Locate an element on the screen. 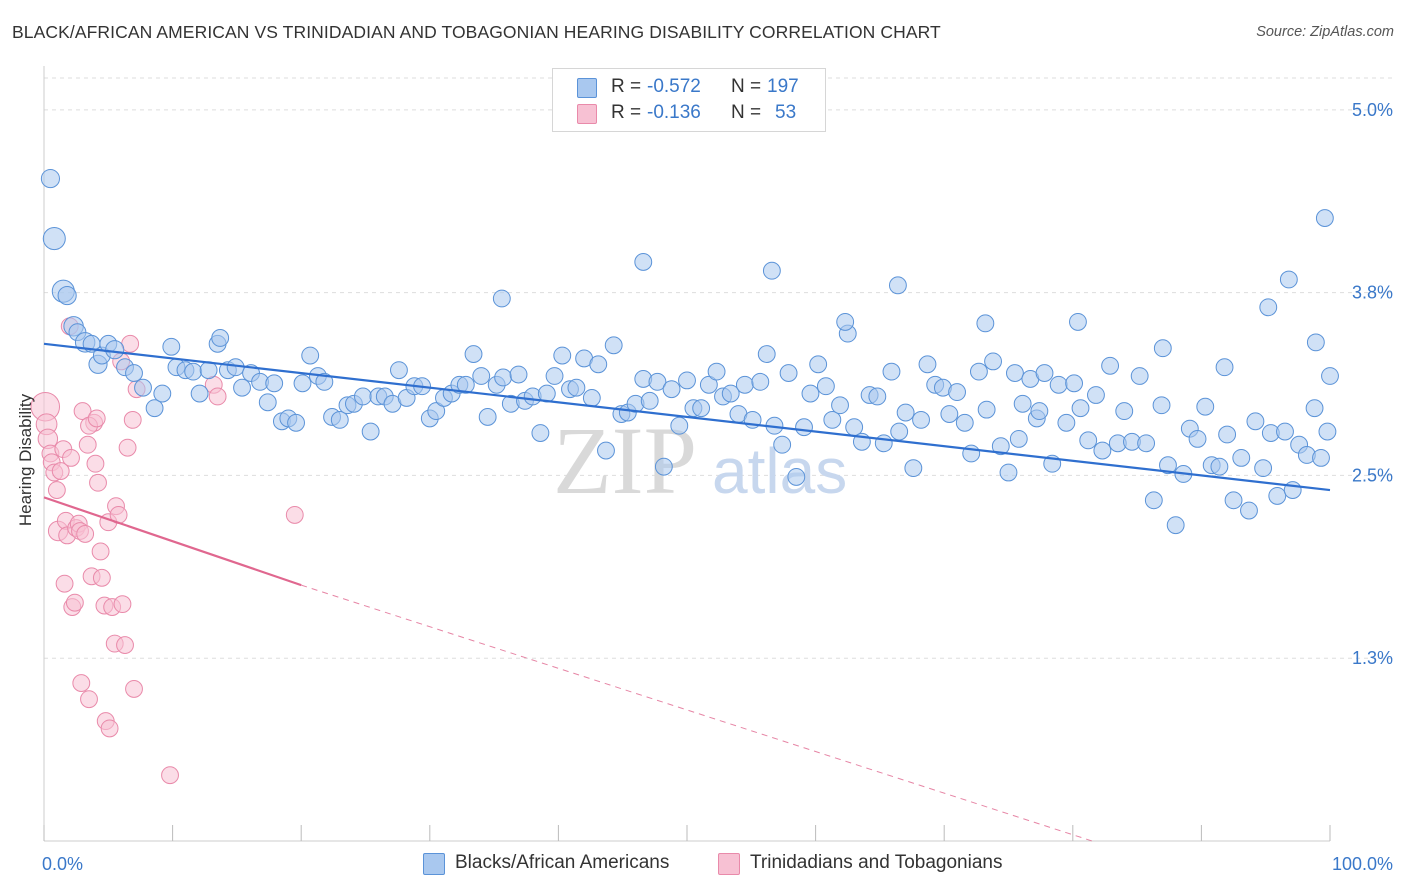 Image resolution: width=1406 pixels, height=892 pixels. x-tick-label: 100.0% is located at coordinates (1362, 864).